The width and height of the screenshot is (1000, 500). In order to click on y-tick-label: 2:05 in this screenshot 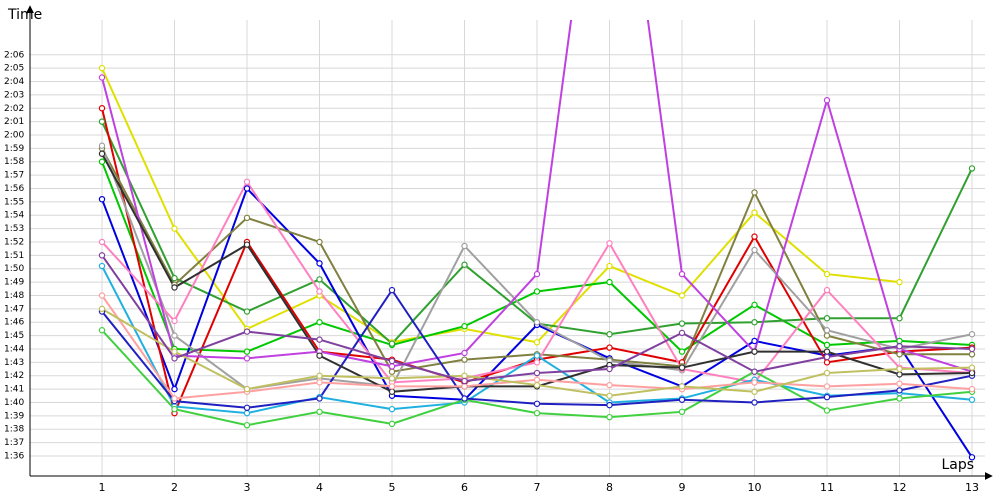, I will do `click(14, 69)`.